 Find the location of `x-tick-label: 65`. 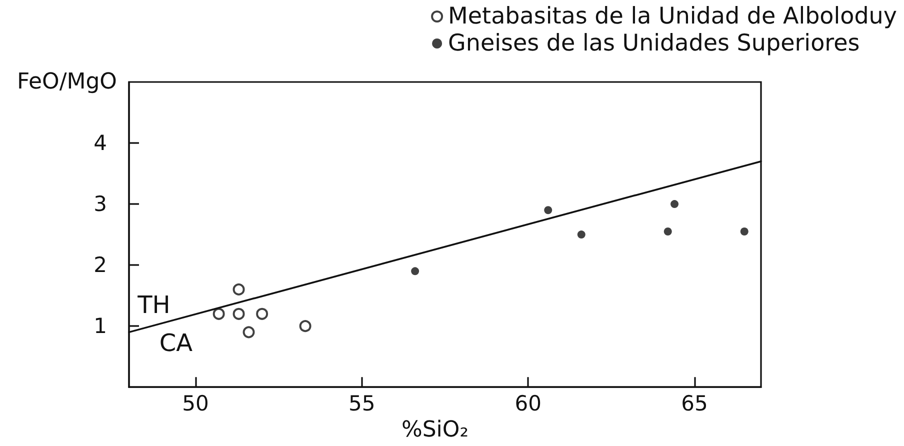

x-tick-label: 65 is located at coordinates (694, 404).